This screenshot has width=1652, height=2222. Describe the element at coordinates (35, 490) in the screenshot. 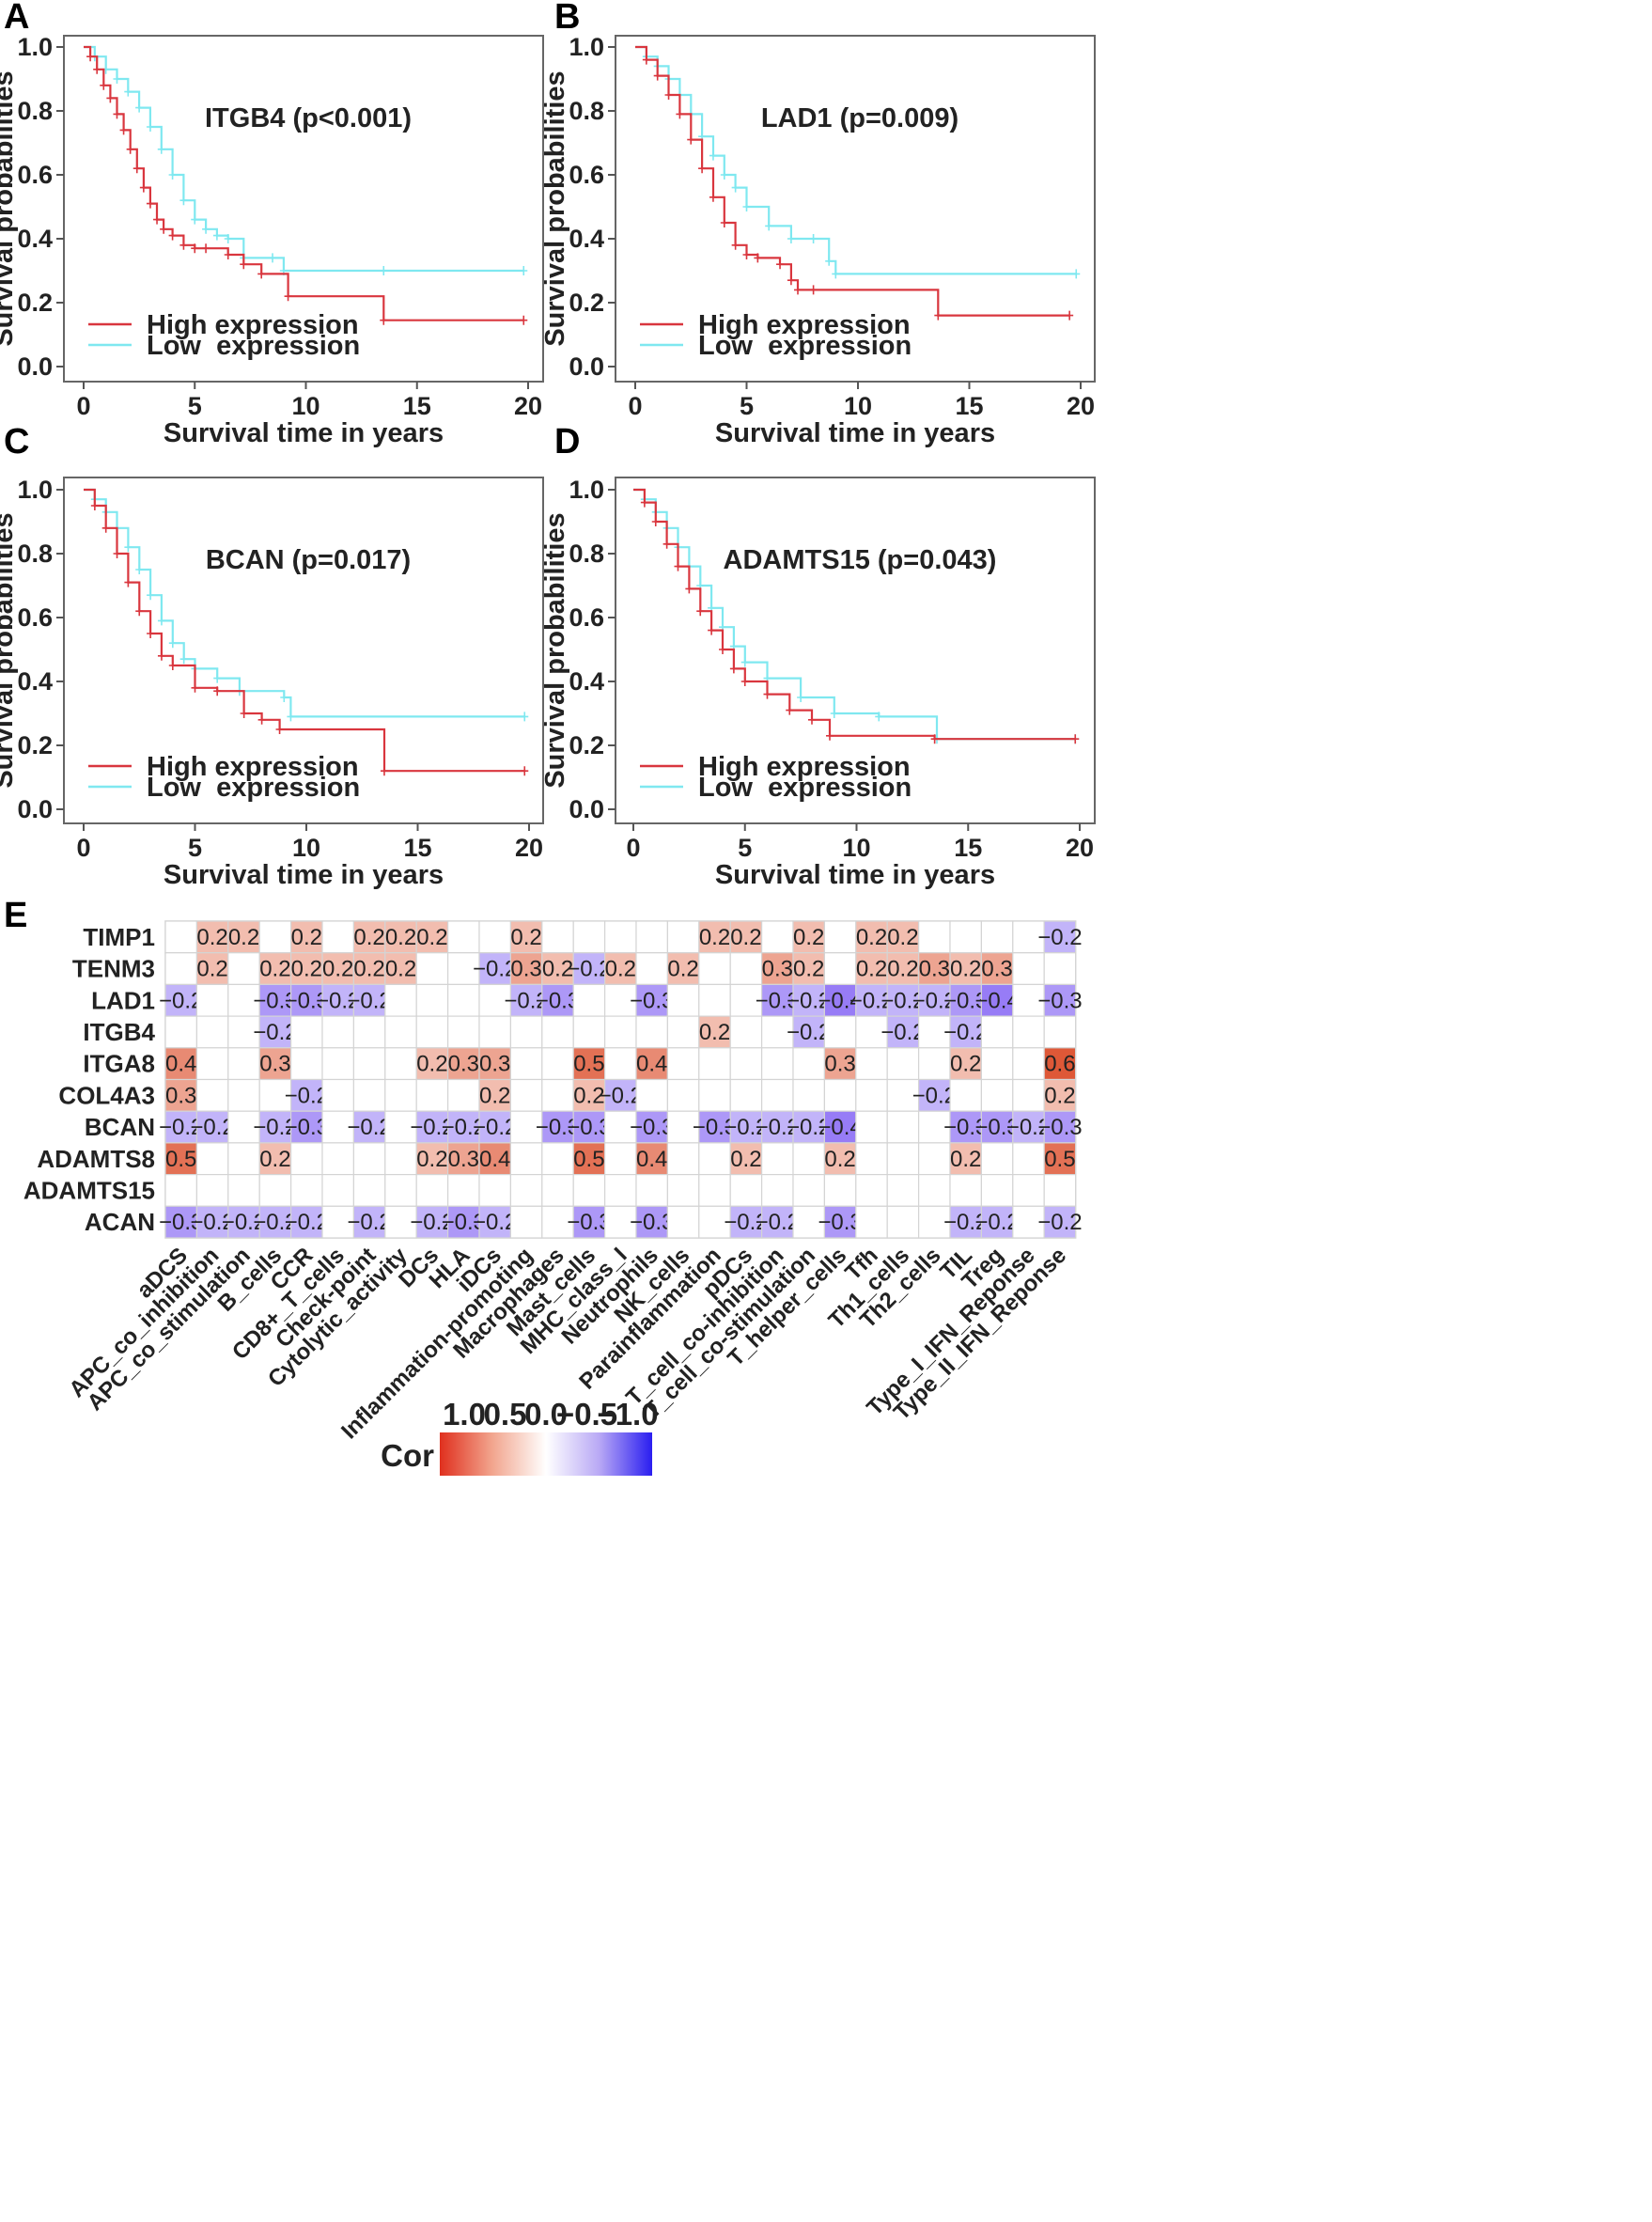

I see `y-tick-label: 1.0` at that location.